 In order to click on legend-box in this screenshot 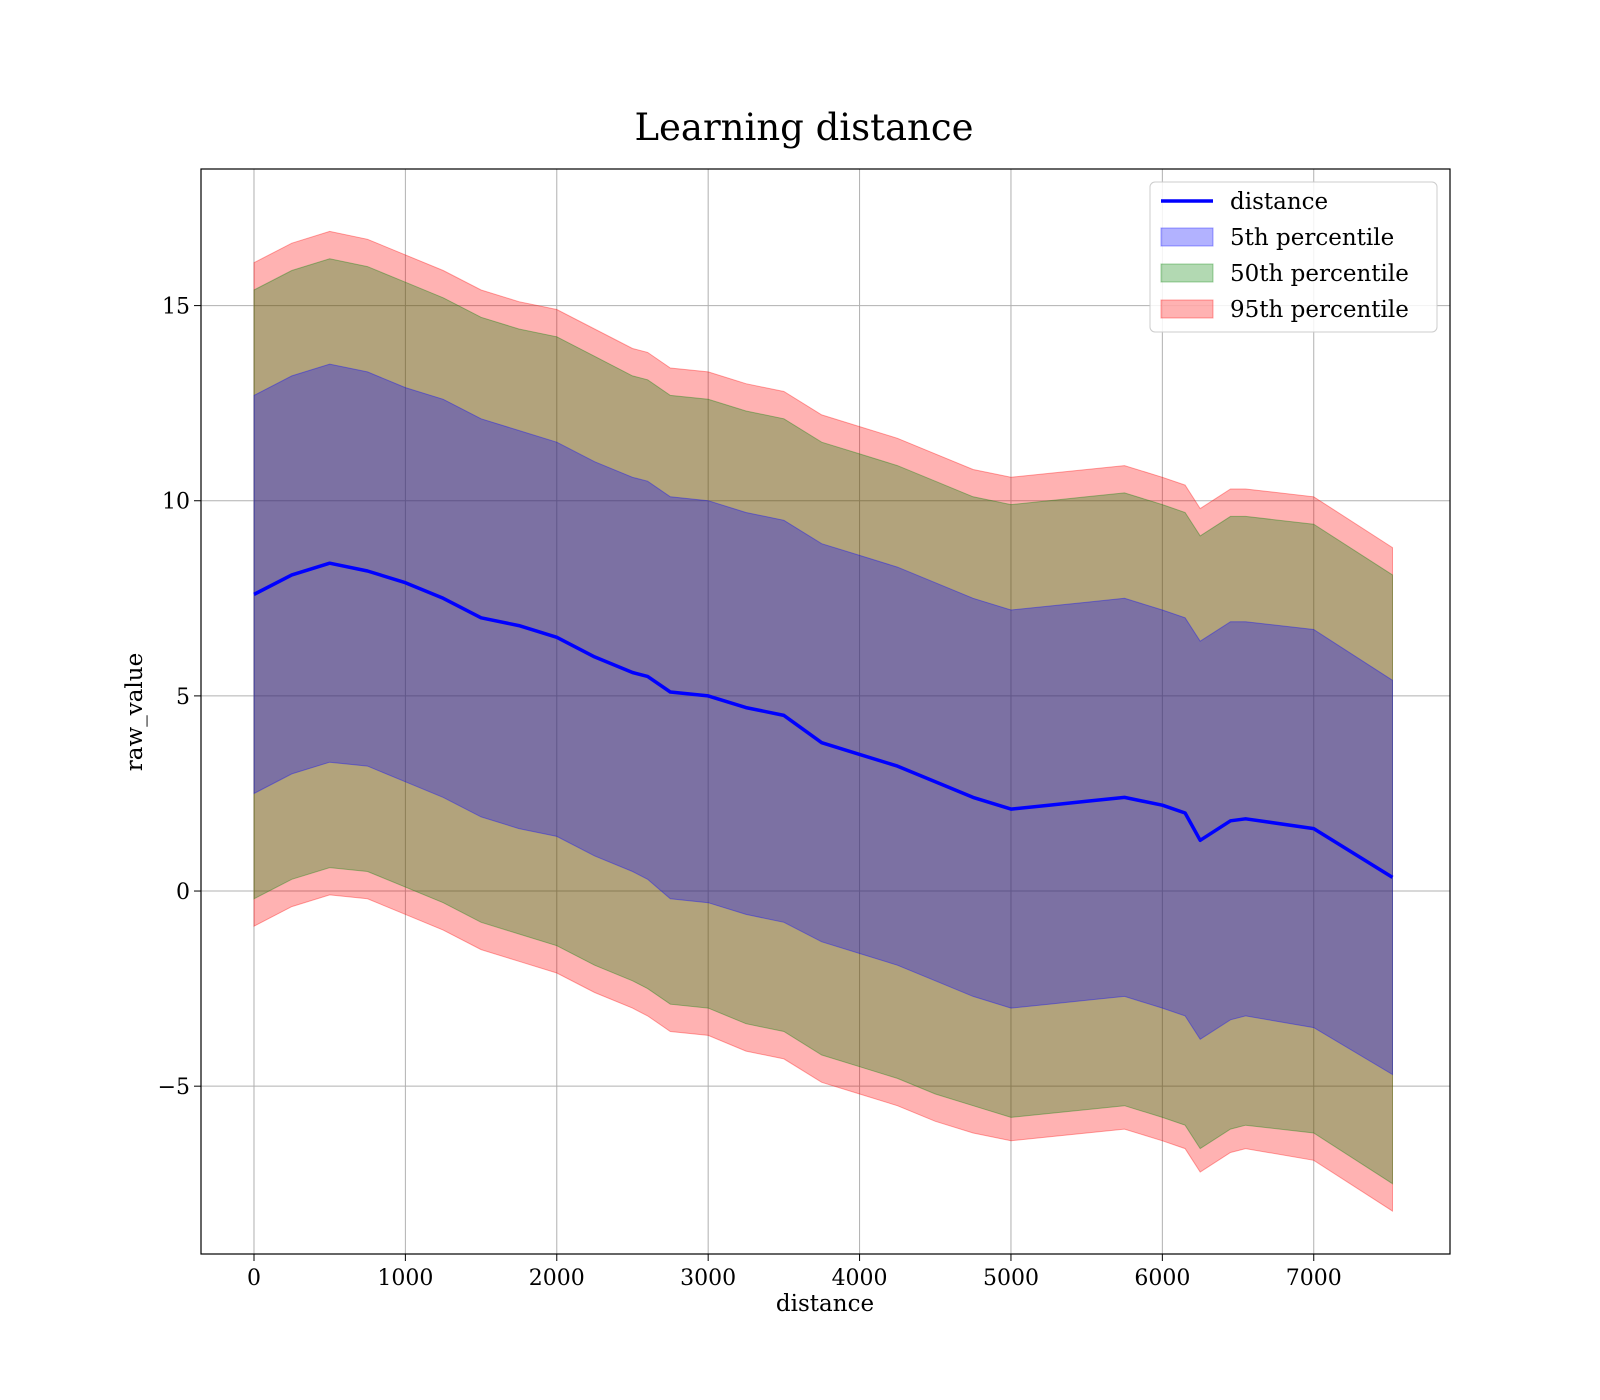, I will do `click(1293, 257)`.